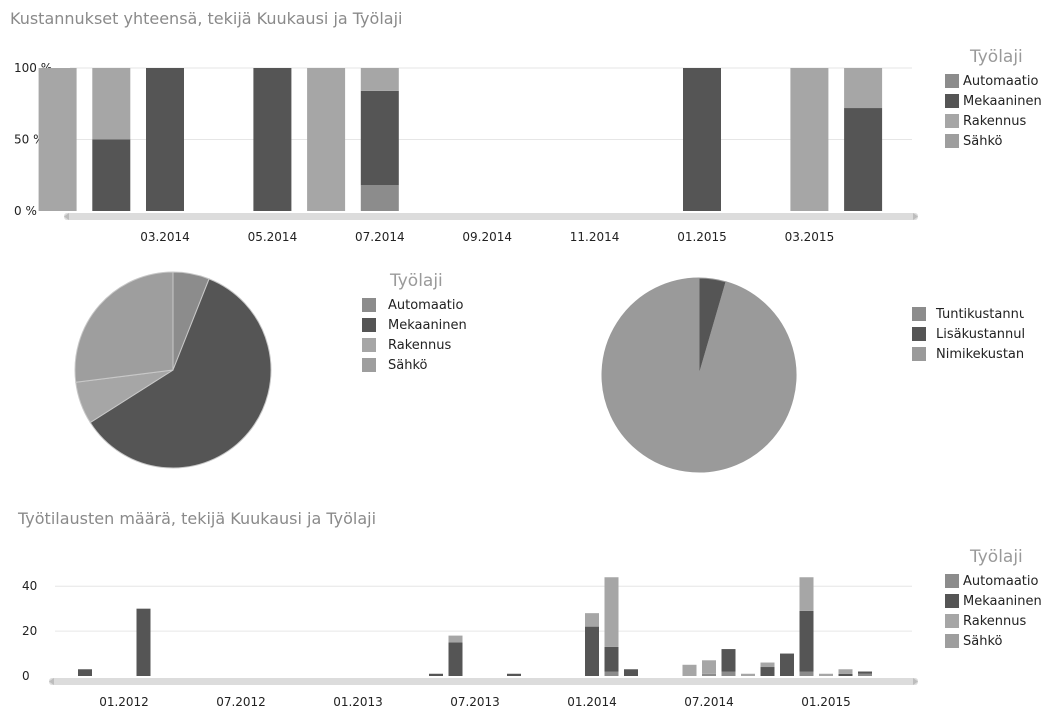 This screenshot has width=1061, height=717. I want to click on legend-label: Nimikekustannukset, so click(980, 354).